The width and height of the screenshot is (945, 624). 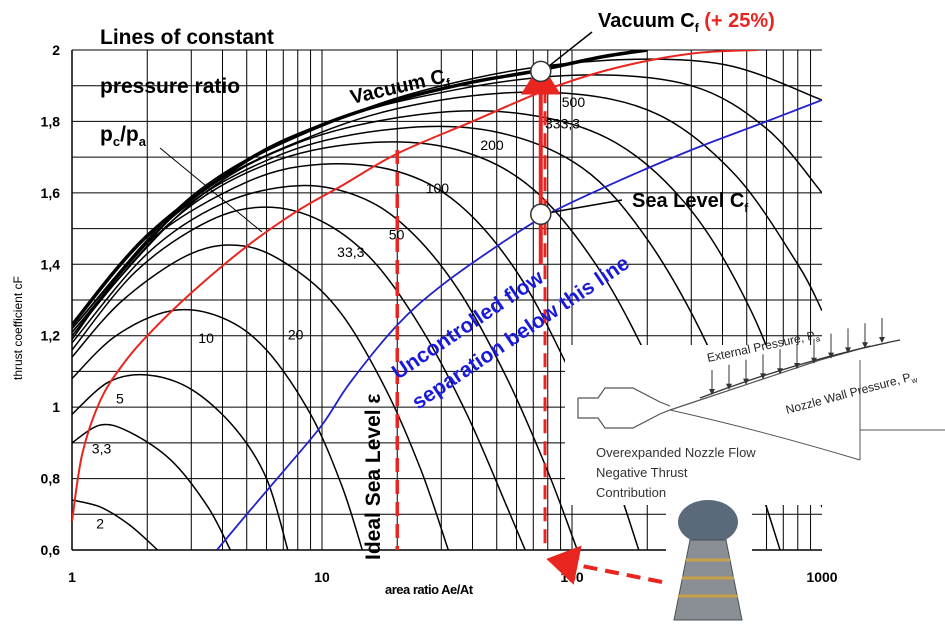 I want to click on inset-caption-2: Negative Thrust, so click(x=642, y=472).